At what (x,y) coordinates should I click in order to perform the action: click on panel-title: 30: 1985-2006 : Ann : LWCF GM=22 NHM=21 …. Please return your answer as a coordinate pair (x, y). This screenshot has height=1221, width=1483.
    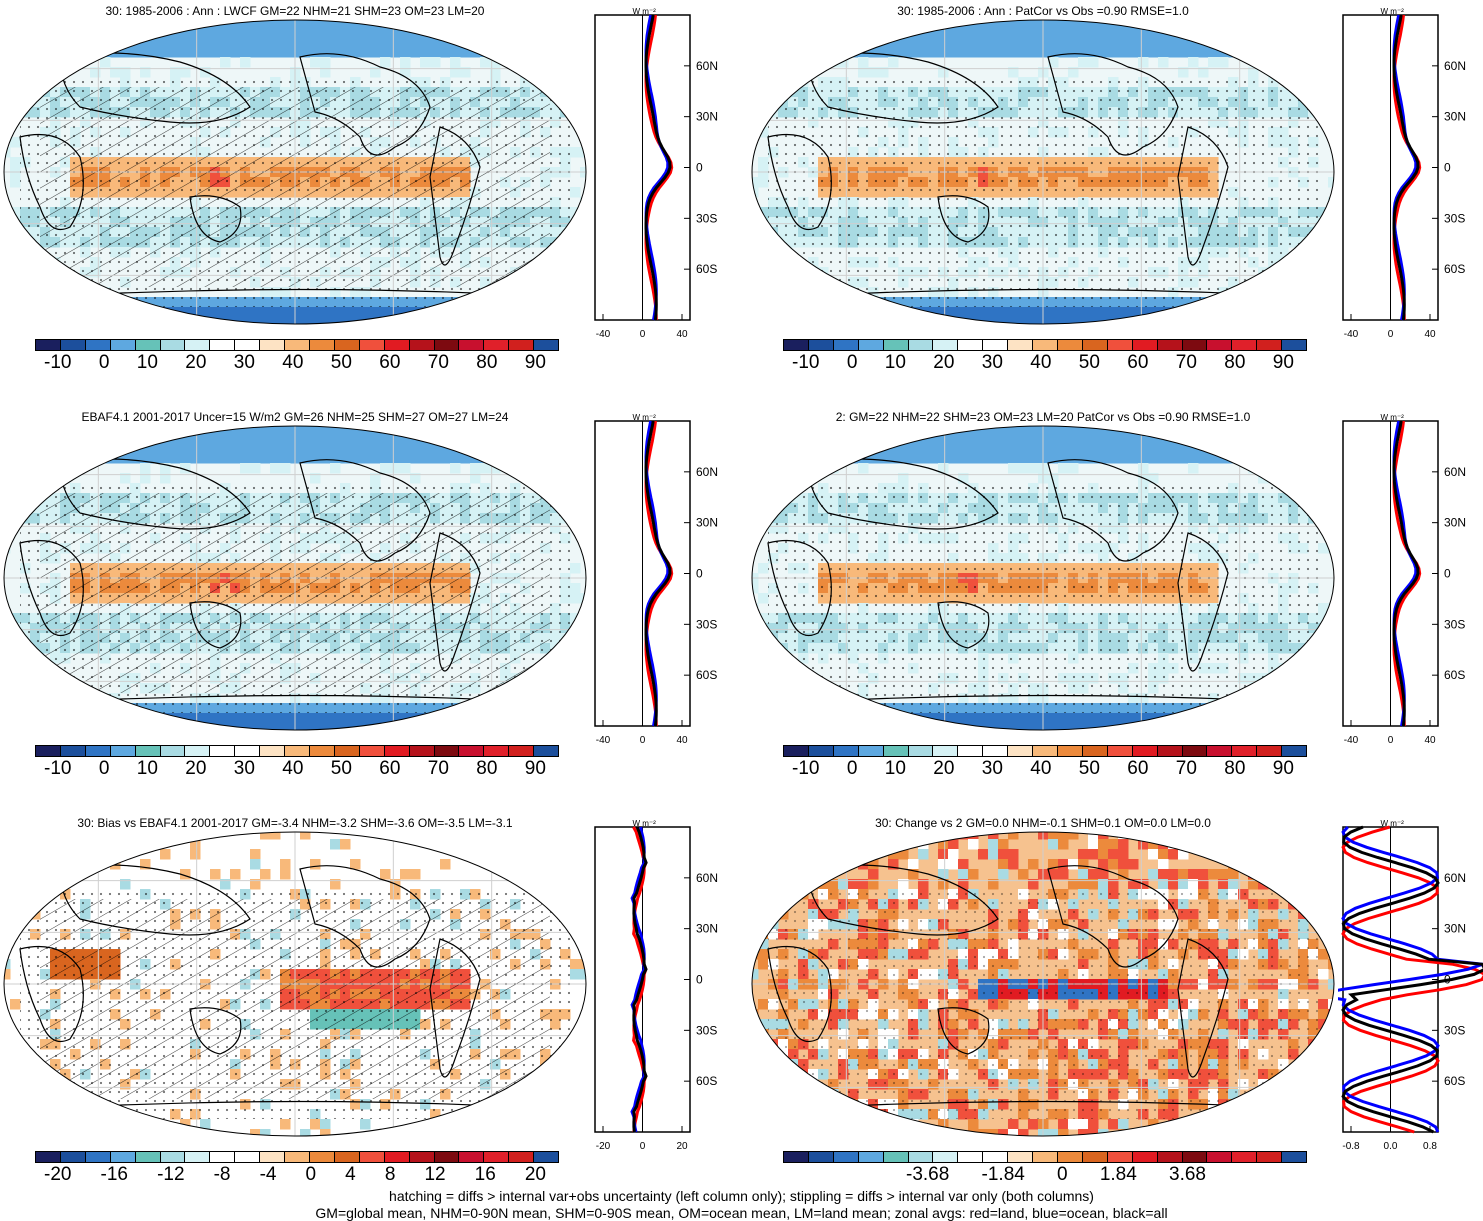
    Looking at the image, I should click on (295, 11).